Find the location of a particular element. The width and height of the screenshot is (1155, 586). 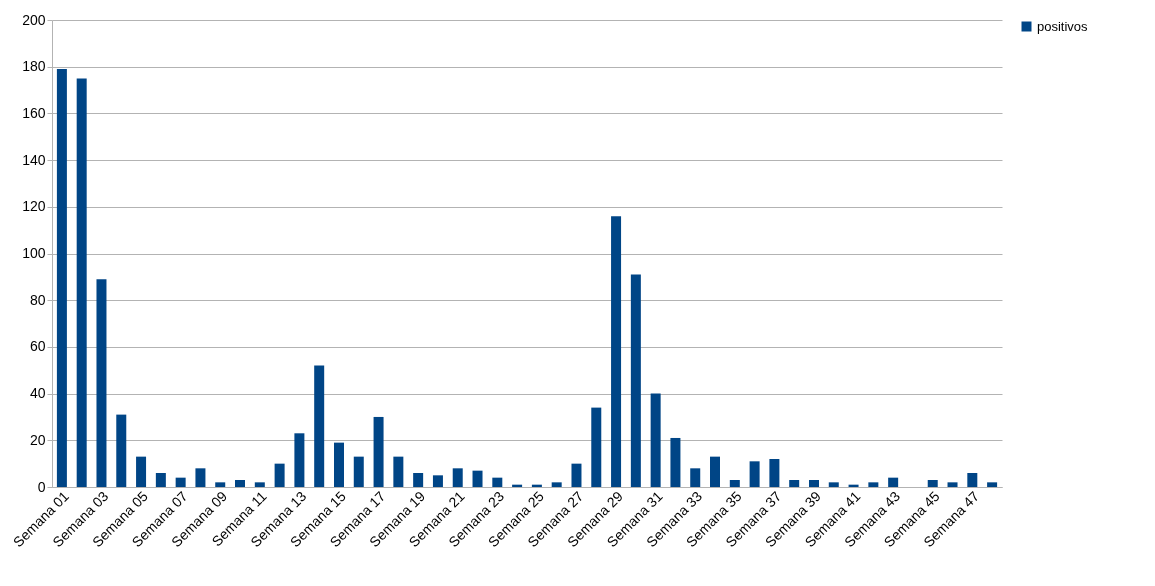

legend-label: positivos is located at coordinates (1063, 26).